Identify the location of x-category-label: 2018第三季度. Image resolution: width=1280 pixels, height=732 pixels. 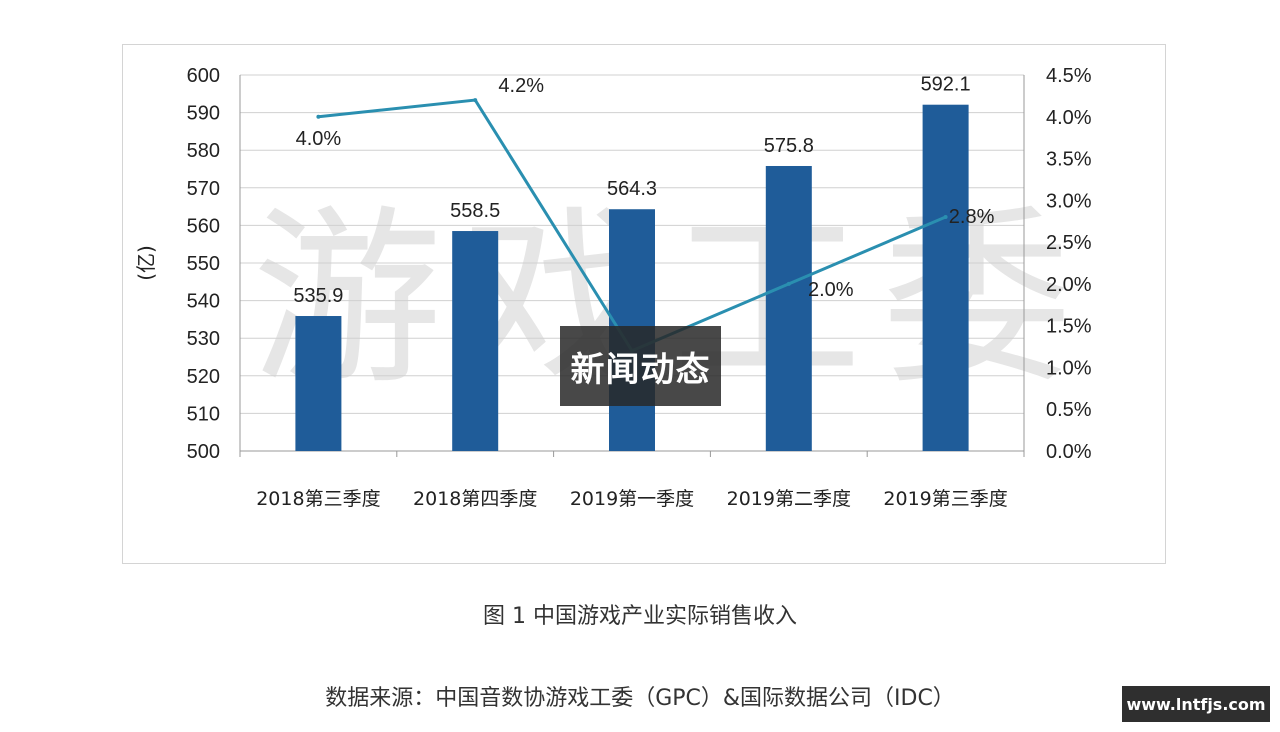
(318, 499).